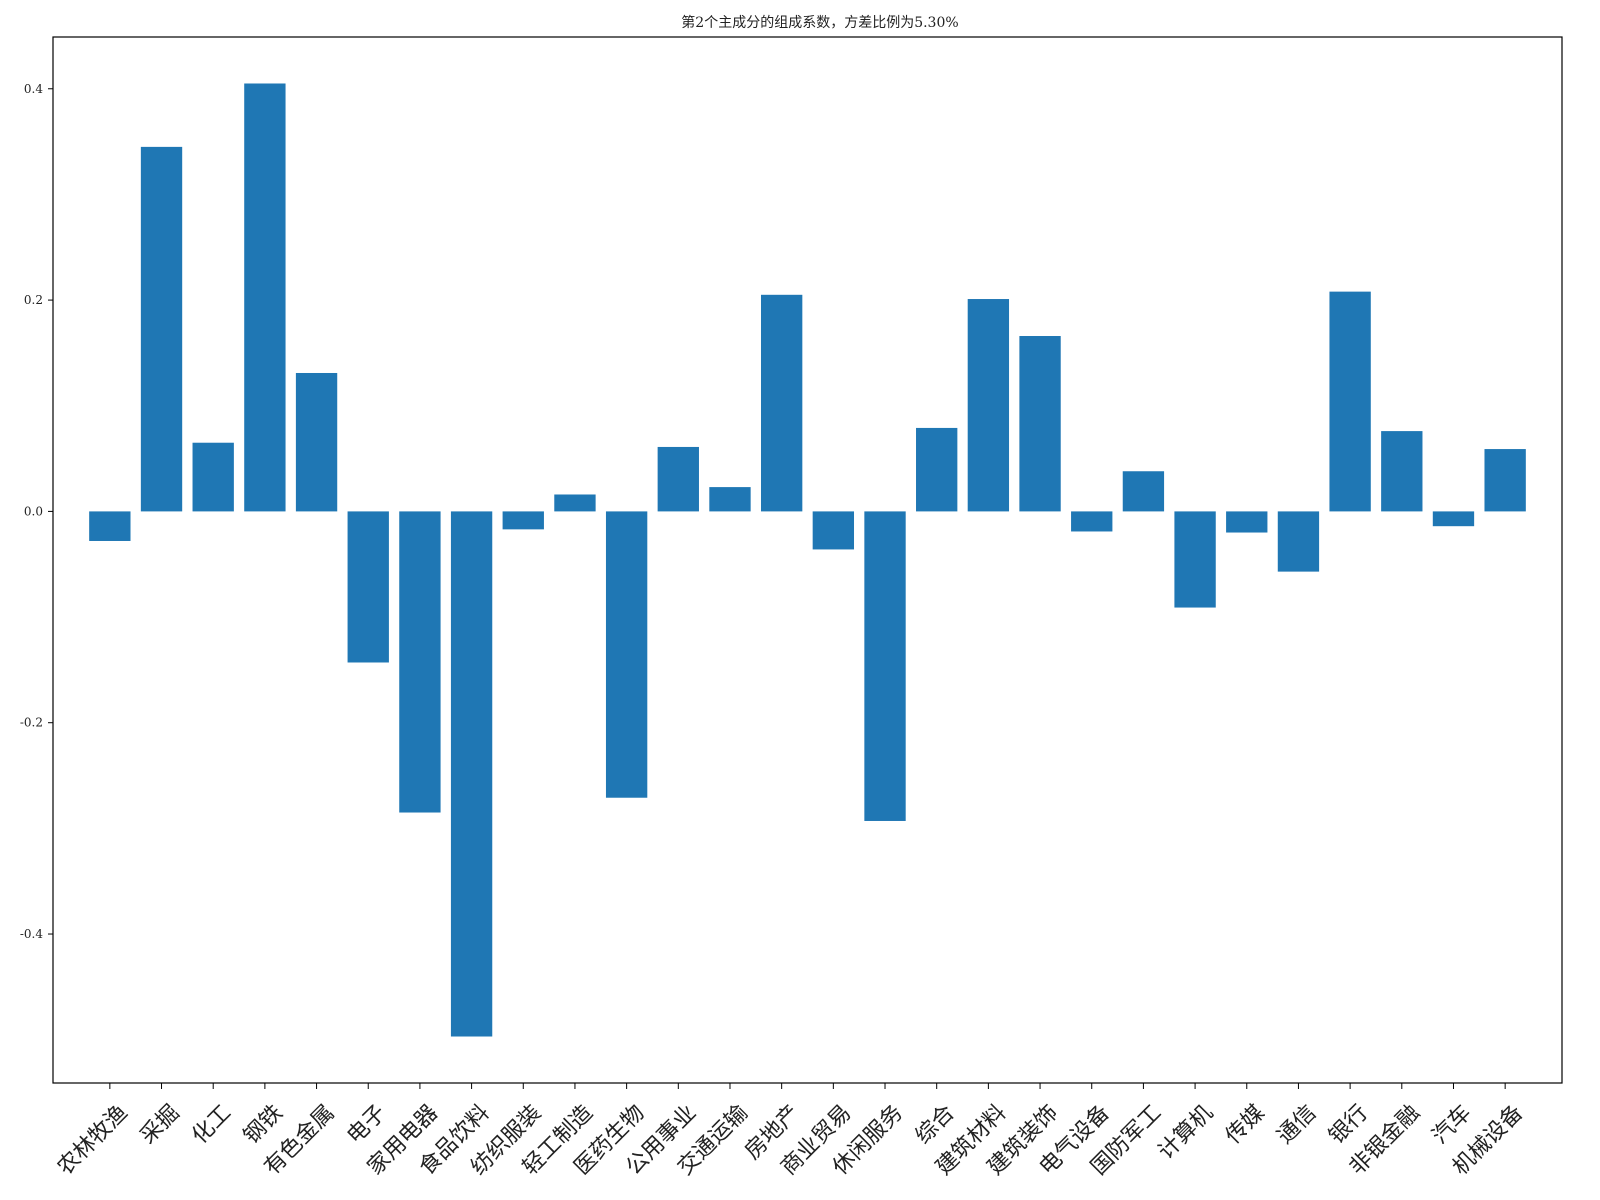 This screenshot has width=1600, height=1200. Describe the element at coordinates (32, 934) in the screenshot. I see `ytick-label: -0.4` at that location.